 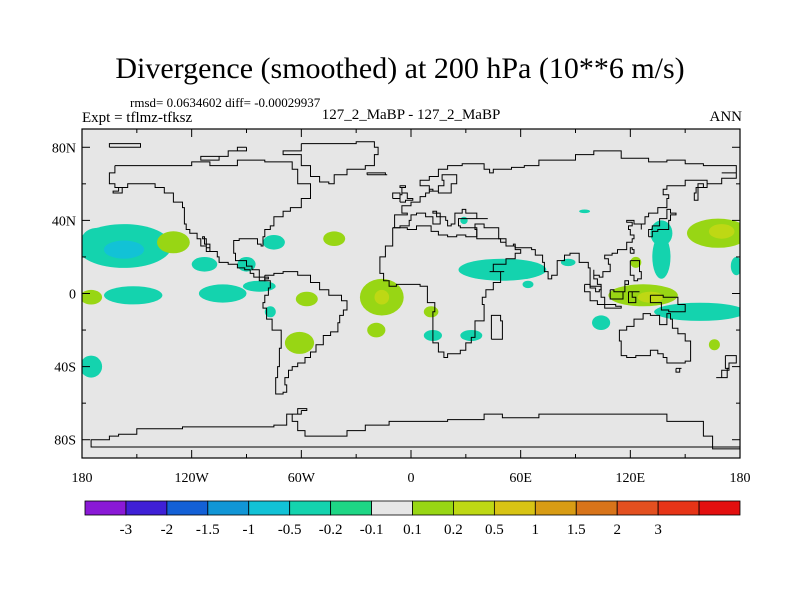 I want to click on colorbar-label-10: 1, so click(x=536, y=530).